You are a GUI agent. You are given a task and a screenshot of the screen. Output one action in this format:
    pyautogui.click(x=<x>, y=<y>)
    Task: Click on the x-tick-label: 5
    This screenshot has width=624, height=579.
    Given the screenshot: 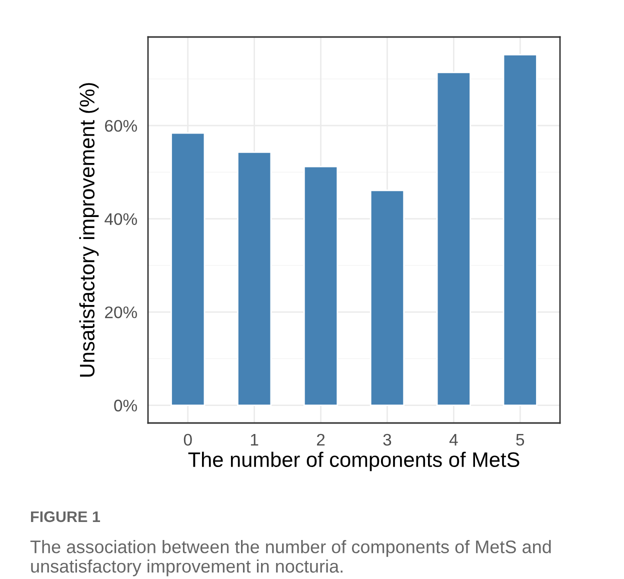 What is the action you would take?
    pyautogui.click(x=520, y=440)
    